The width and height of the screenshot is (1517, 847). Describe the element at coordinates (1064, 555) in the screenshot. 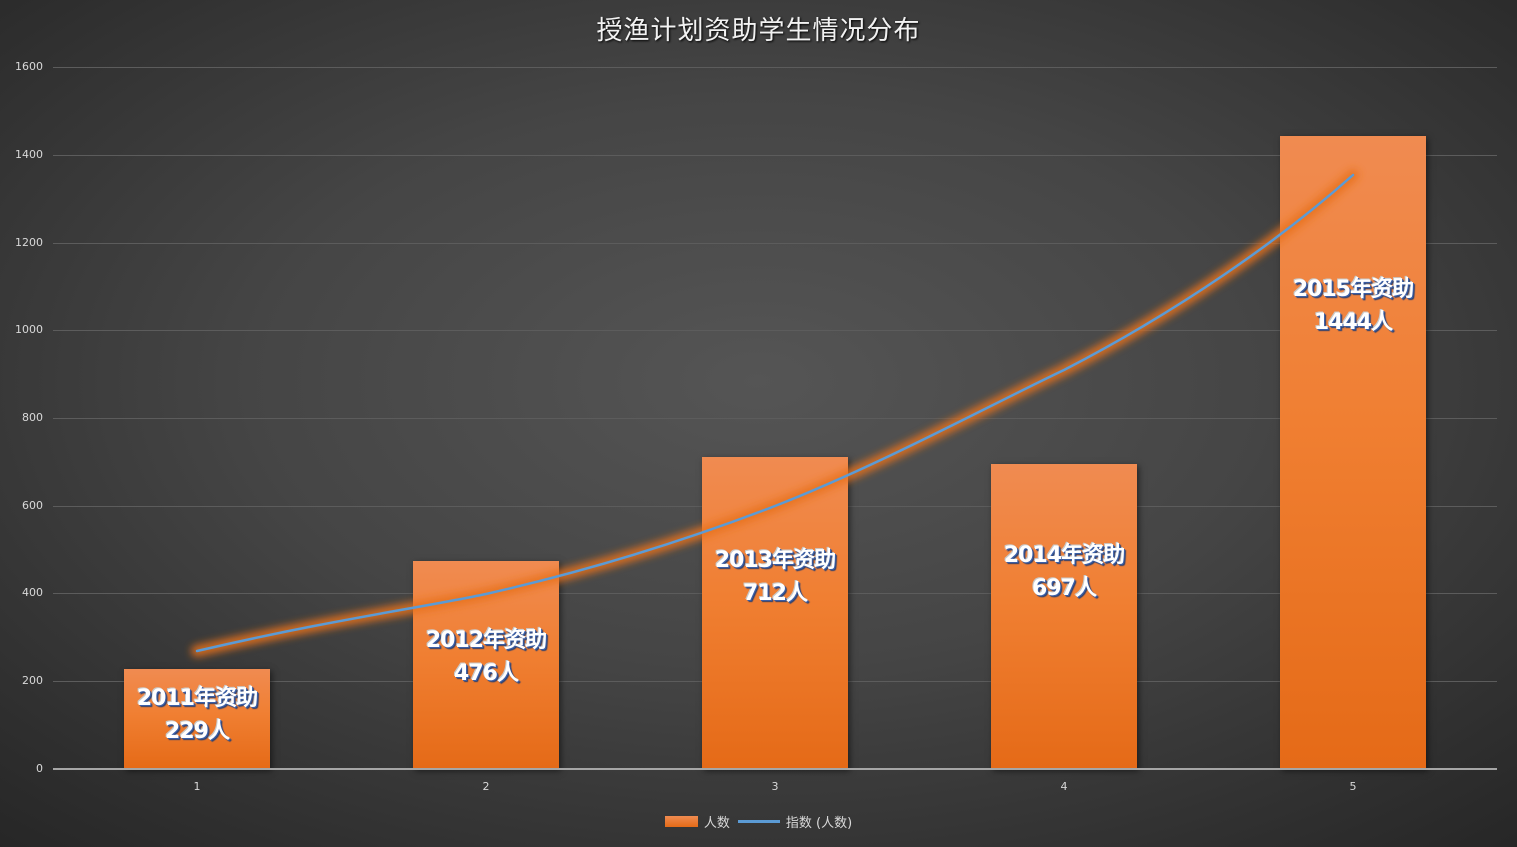

I see `data-label-year: 2014年资助` at that location.